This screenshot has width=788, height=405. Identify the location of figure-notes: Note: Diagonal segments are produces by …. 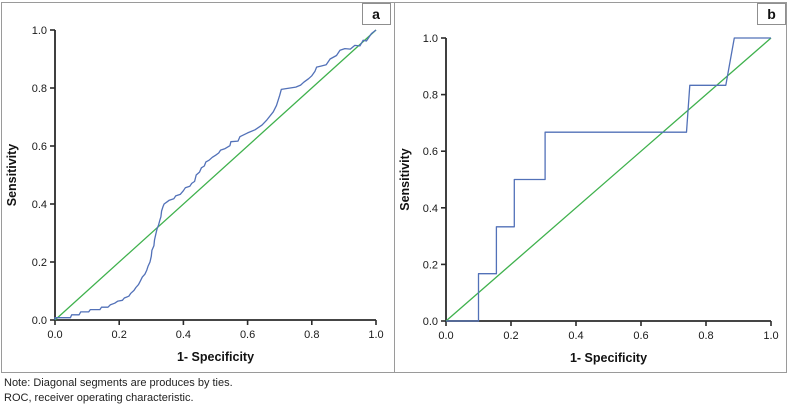
(118, 390).